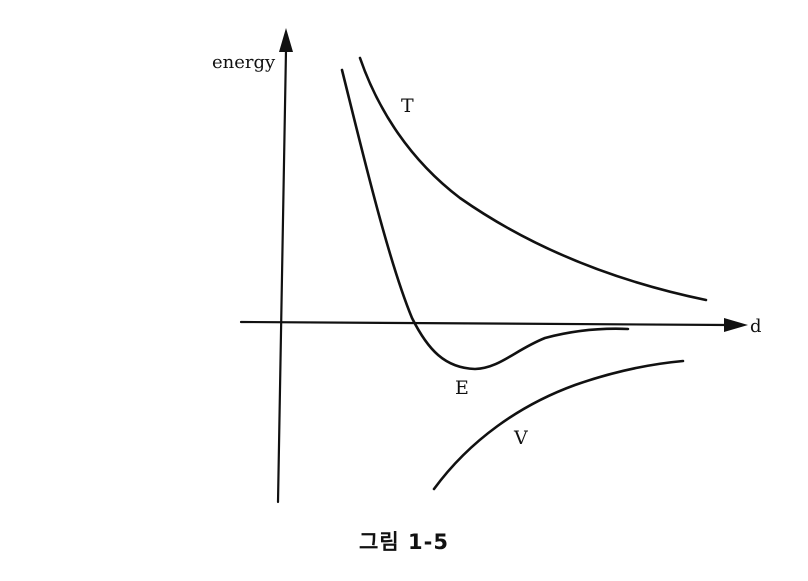 The height and width of the screenshot is (581, 808). Describe the element at coordinates (286, 40) in the screenshot. I see `y-axis-arrow-icon` at that location.